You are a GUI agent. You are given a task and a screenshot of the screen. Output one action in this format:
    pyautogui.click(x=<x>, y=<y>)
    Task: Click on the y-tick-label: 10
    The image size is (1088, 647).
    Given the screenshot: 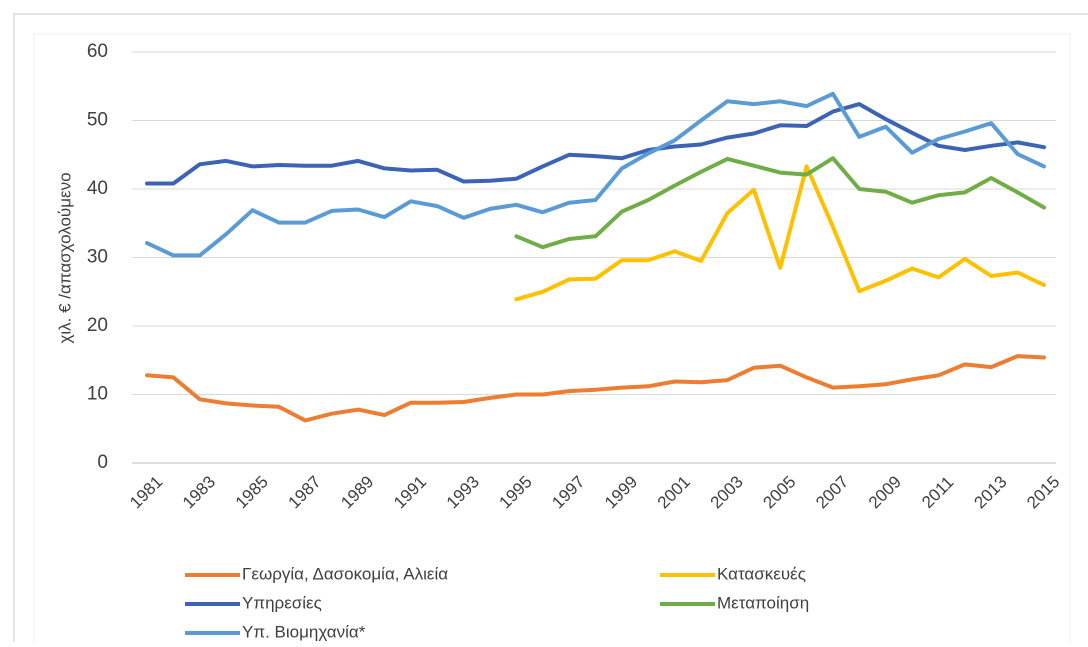 What is the action you would take?
    pyautogui.click(x=97, y=394)
    